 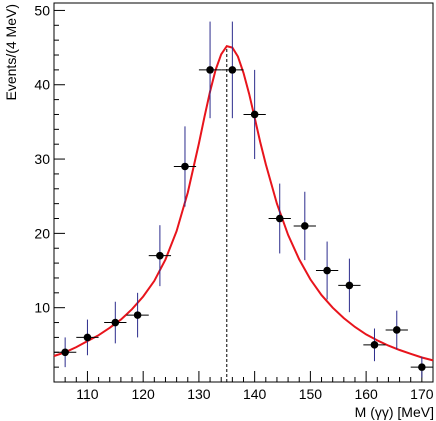 What do you see at coordinates (366, 394) in the screenshot?
I see `x-tick-label: 160` at bounding box center [366, 394].